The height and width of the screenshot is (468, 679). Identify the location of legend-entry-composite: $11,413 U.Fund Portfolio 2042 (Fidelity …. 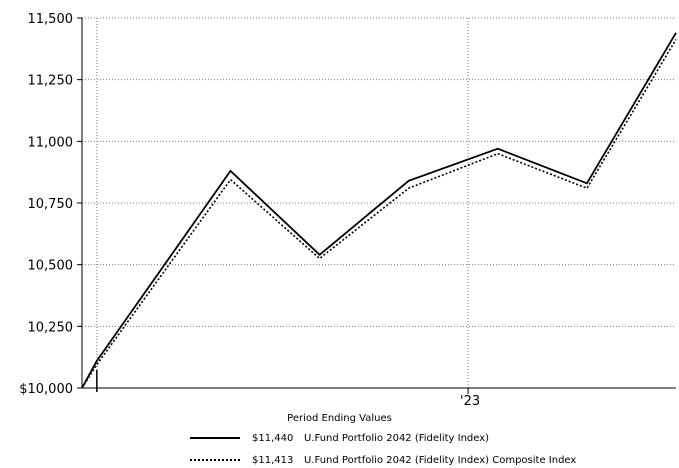
(383, 460).